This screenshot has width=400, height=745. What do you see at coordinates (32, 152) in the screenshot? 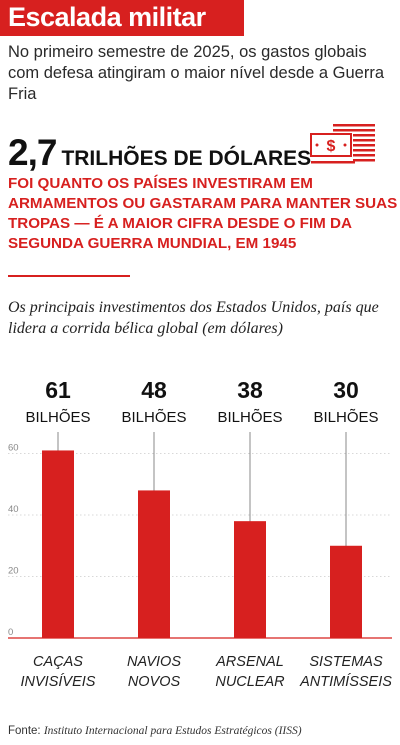
I see `highlight-number: 2,7` at bounding box center [32, 152].